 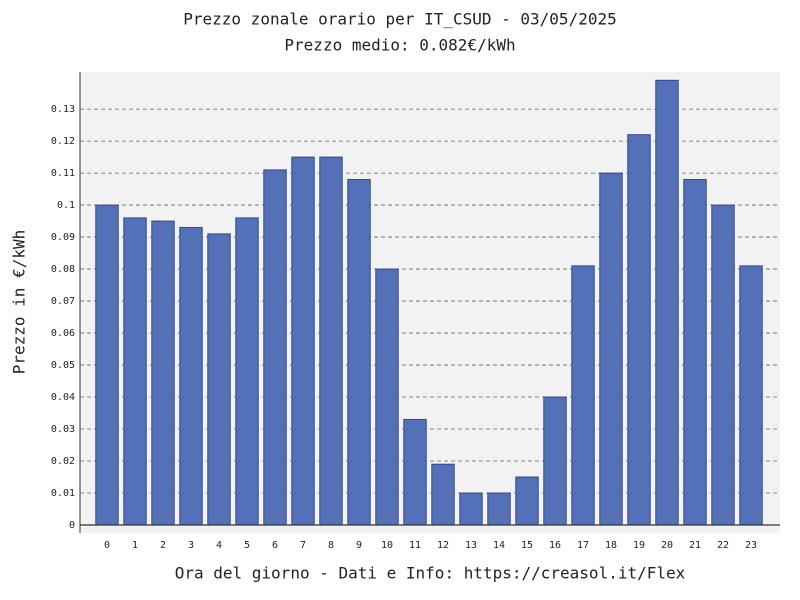 What do you see at coordinates (583, 545) in the screenshot?
I see `x-tick-label: 17` at bounding box center [583, 545].